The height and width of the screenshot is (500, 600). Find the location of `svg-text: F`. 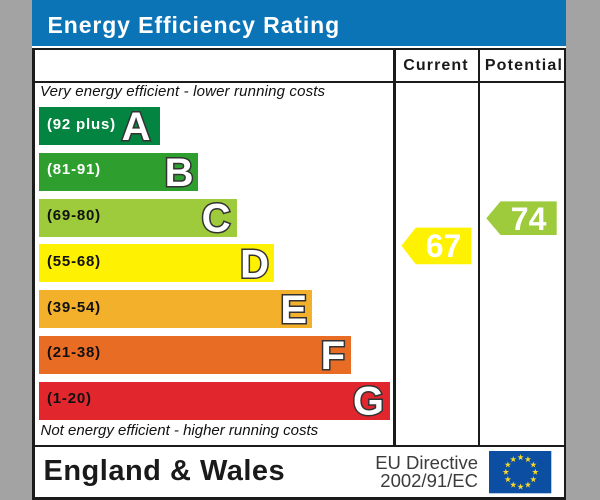

svg-text: F is located at coordinates (333, 356).